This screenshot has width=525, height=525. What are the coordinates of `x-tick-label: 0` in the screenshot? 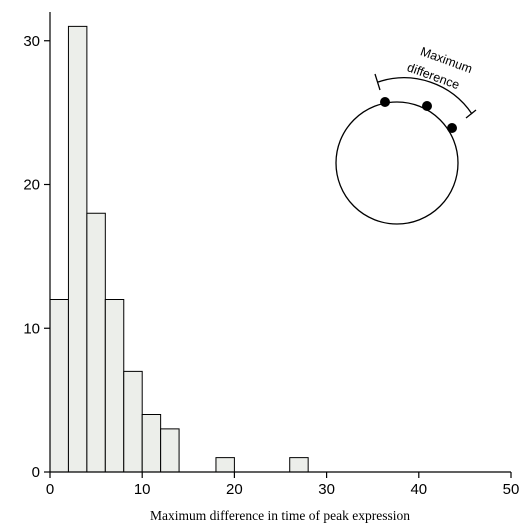 It's located at (50, 489).